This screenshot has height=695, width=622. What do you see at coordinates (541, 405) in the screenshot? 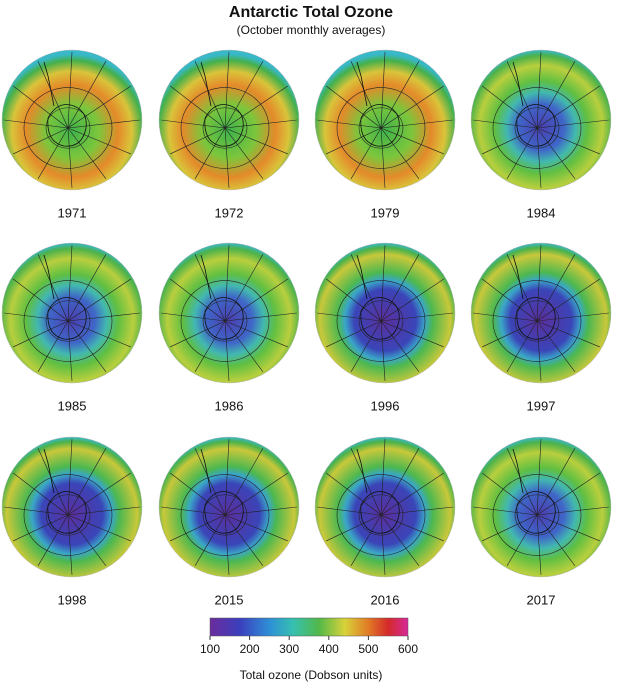
I see `panel-year: 1997` at bounding box center [541, 405].